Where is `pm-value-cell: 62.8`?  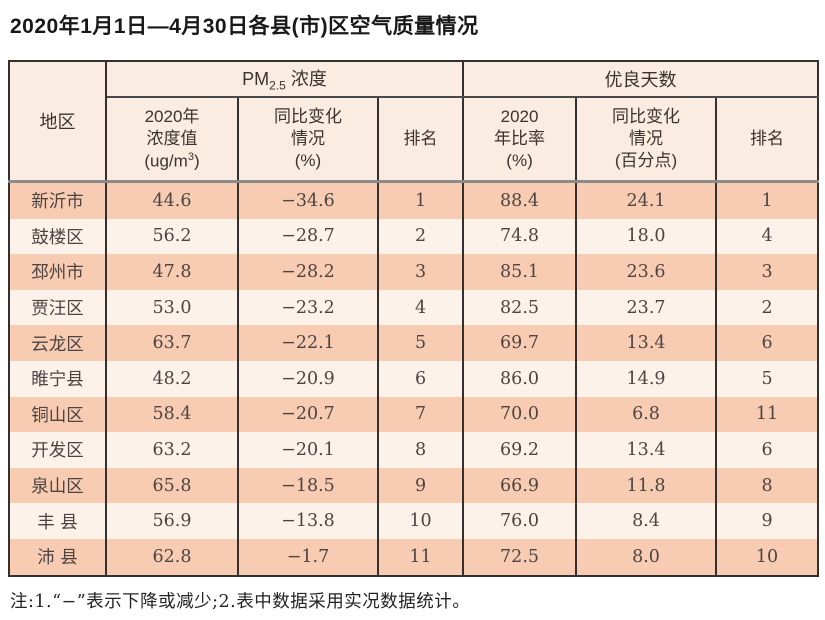 pm-value-cell: 62.8 is located at coordinates (172, 557).